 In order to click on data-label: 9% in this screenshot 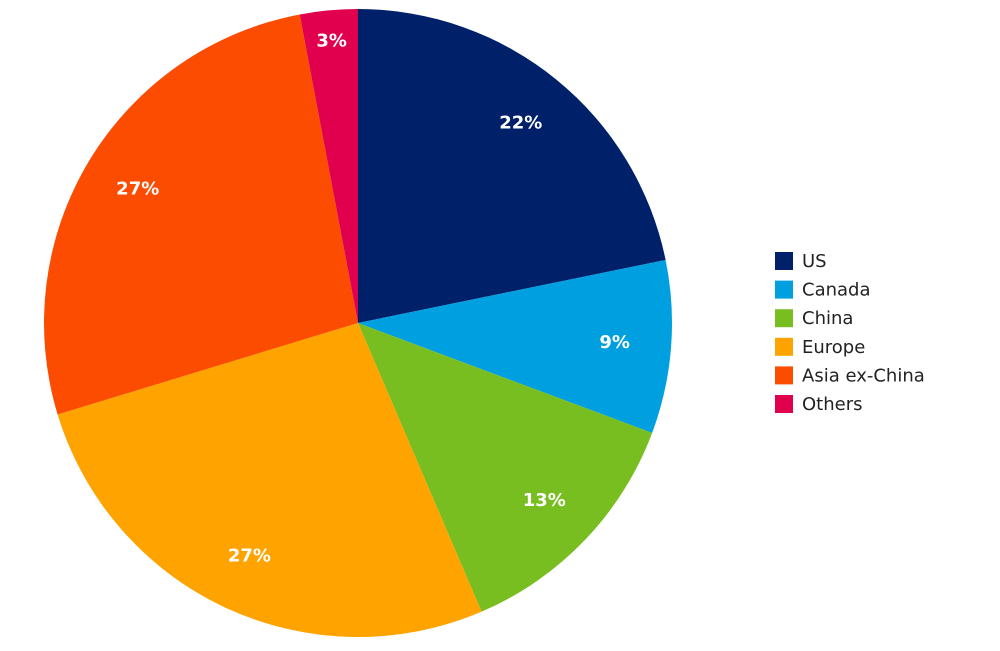, I will do `click(614, 342)`.